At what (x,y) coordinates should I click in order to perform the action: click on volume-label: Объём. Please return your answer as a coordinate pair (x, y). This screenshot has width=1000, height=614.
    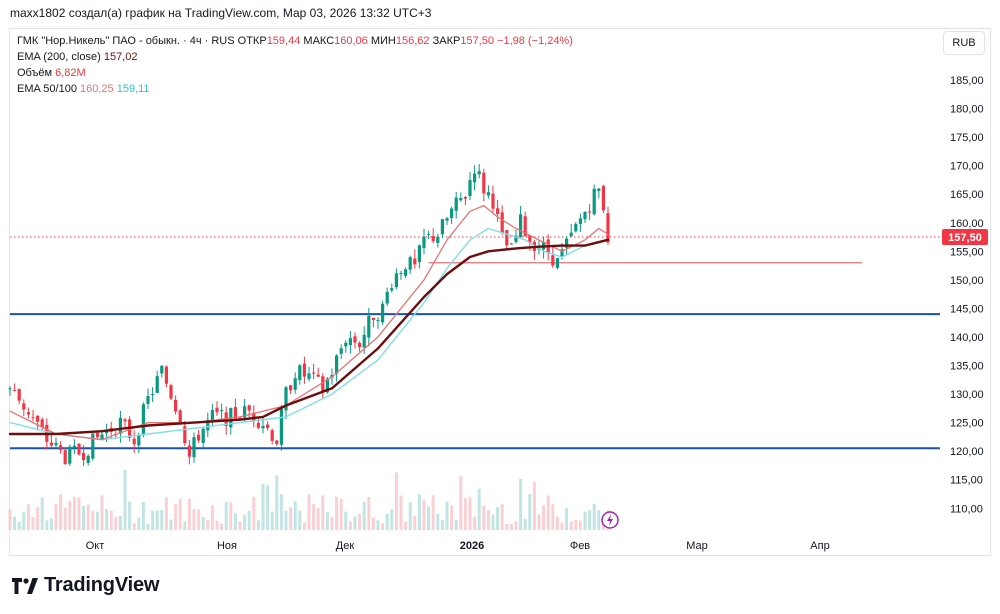
    Looking at the image, I should click on (35, 73).